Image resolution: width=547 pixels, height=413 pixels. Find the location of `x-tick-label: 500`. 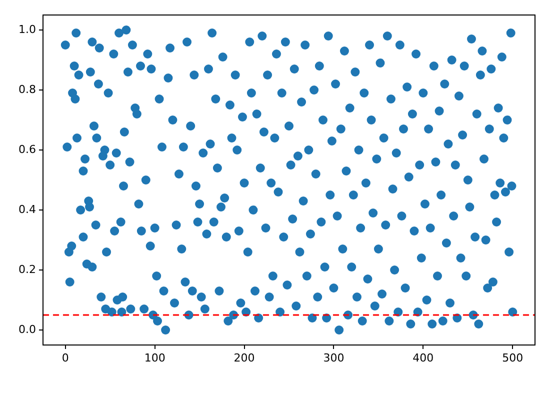

x-tick-label: 500 is located at coordinates (513, 357).